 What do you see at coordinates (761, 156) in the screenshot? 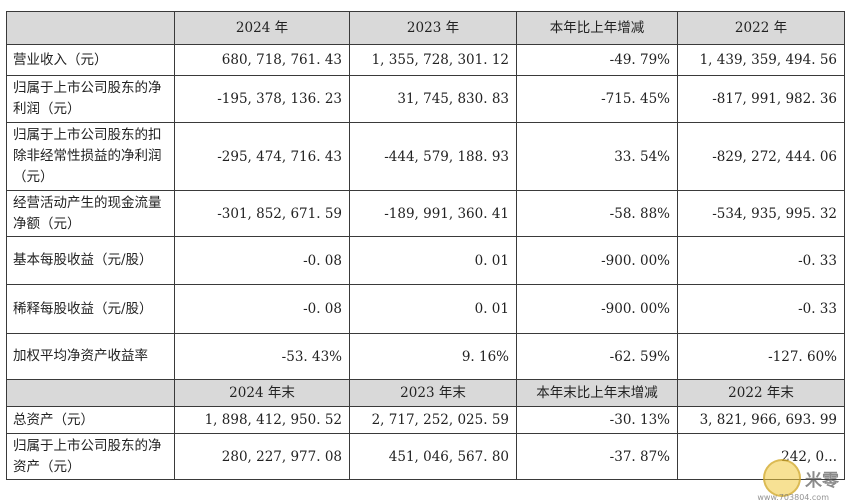
I see `value-cell: -829, 272, 444. 06` at bounding box center [761, 156].